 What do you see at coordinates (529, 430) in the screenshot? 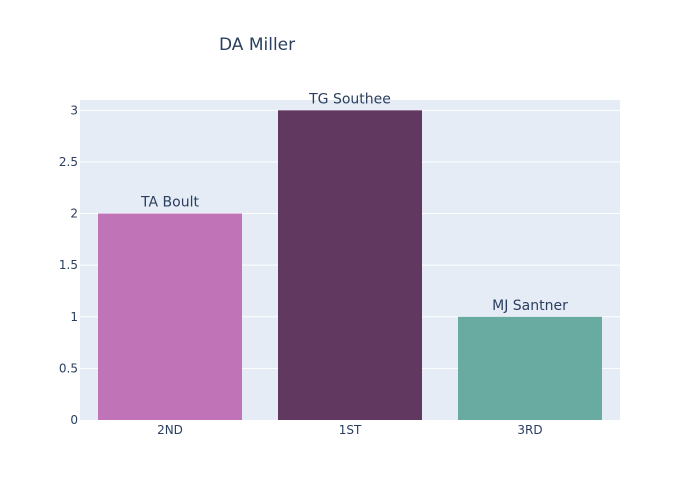
I see `x-tick-label: 3RD` at bounding box center [529, 430].